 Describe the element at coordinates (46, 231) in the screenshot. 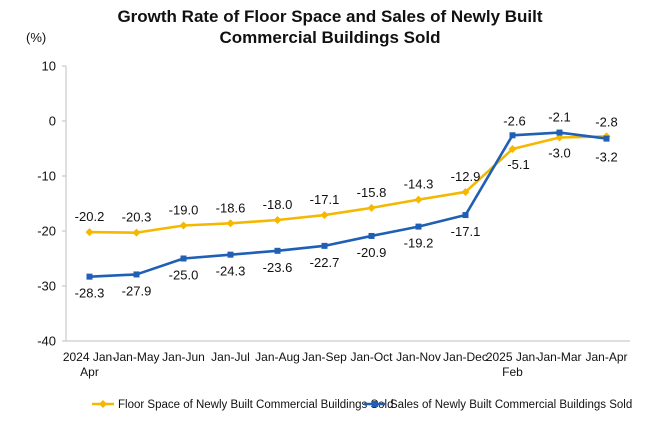

I see `y-tick-label: -20` at that location.